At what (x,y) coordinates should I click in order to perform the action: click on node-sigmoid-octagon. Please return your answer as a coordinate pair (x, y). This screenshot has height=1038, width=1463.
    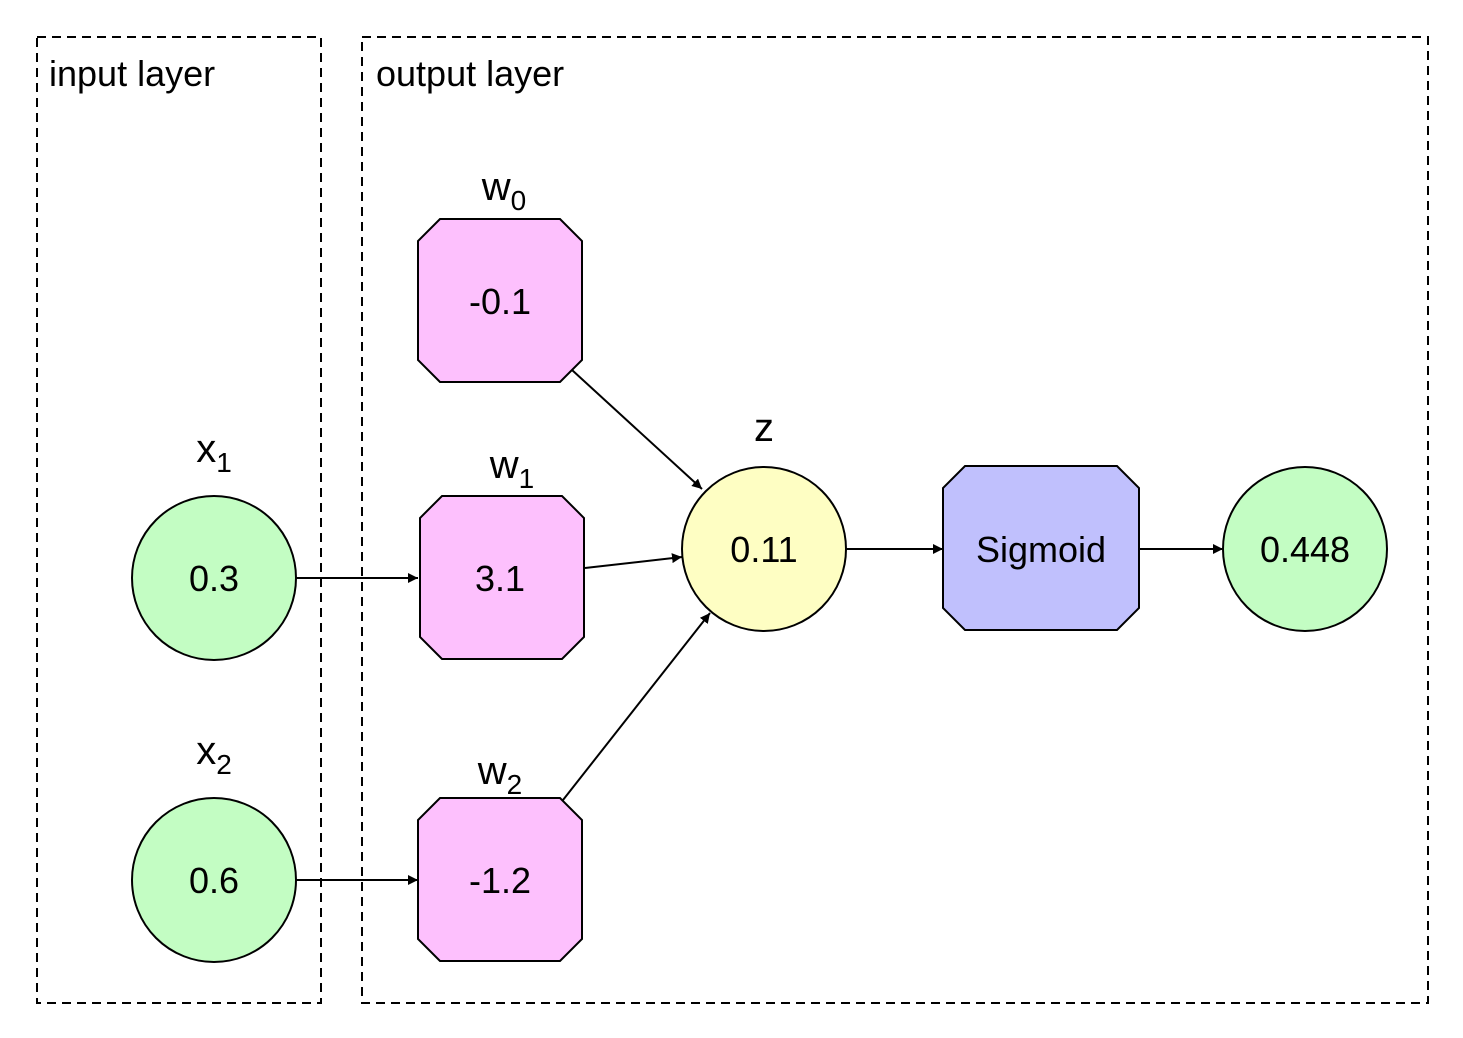
    Looking at the image, I should click on (1041, 548).